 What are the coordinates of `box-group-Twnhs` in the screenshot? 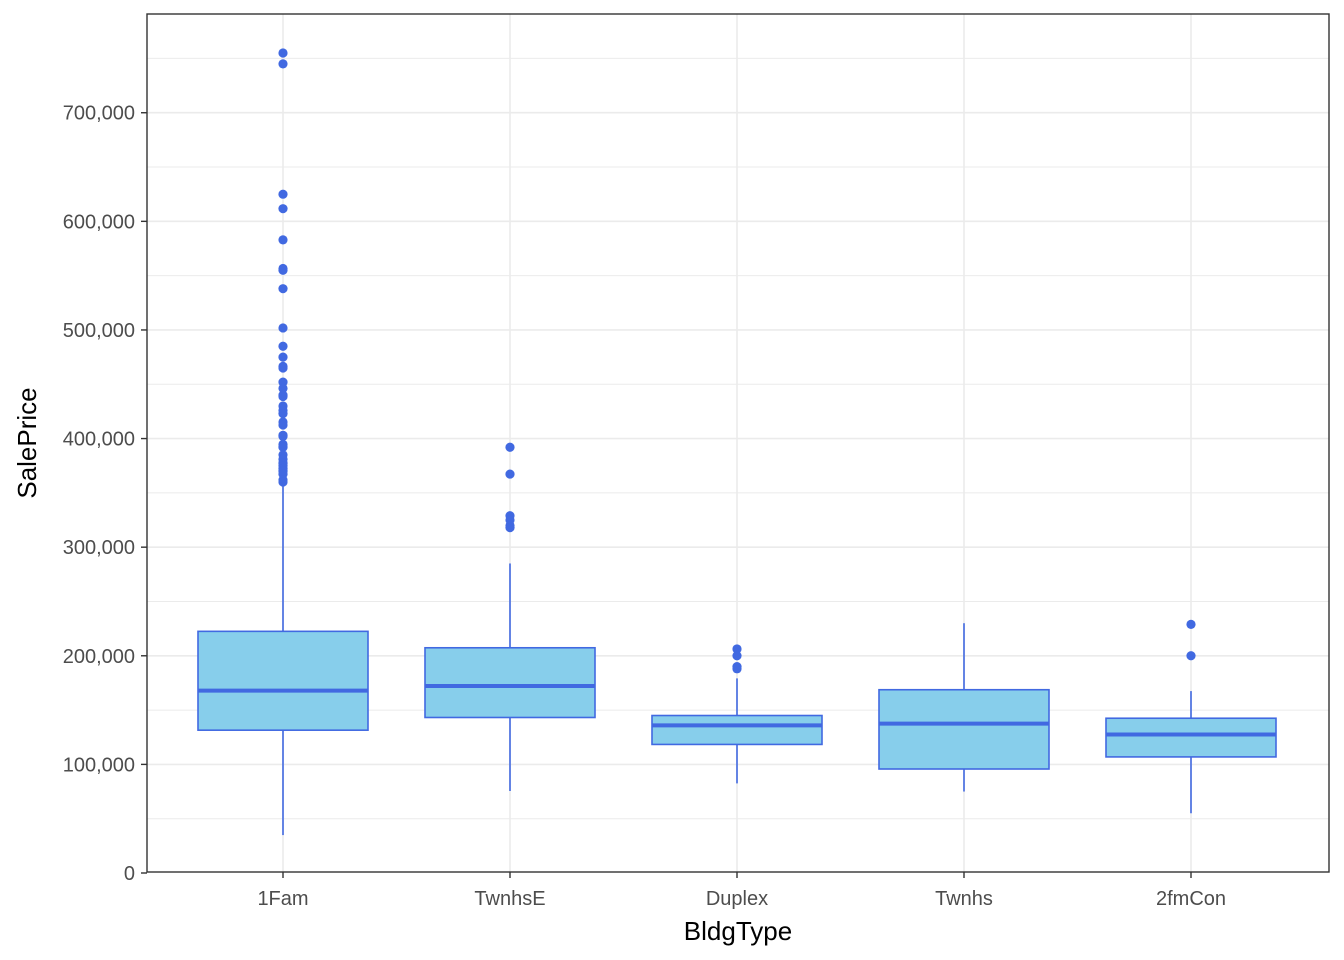 It's located at (964, 707).